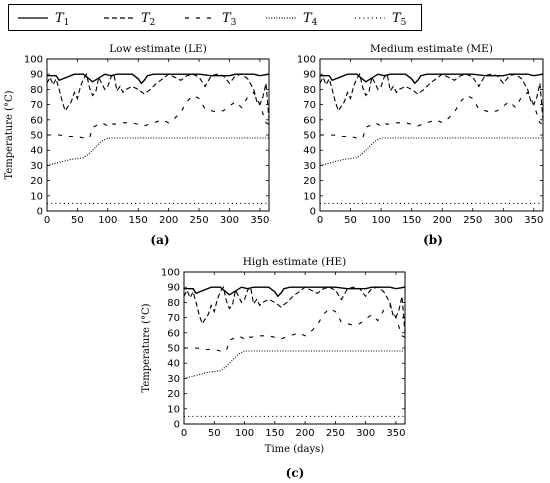 This screenshot has height=483, width=550. What do you see at coordinates (295, 473) in the screenshot?
I see `panel-tag: (c)` at bounding box center [295, 473].